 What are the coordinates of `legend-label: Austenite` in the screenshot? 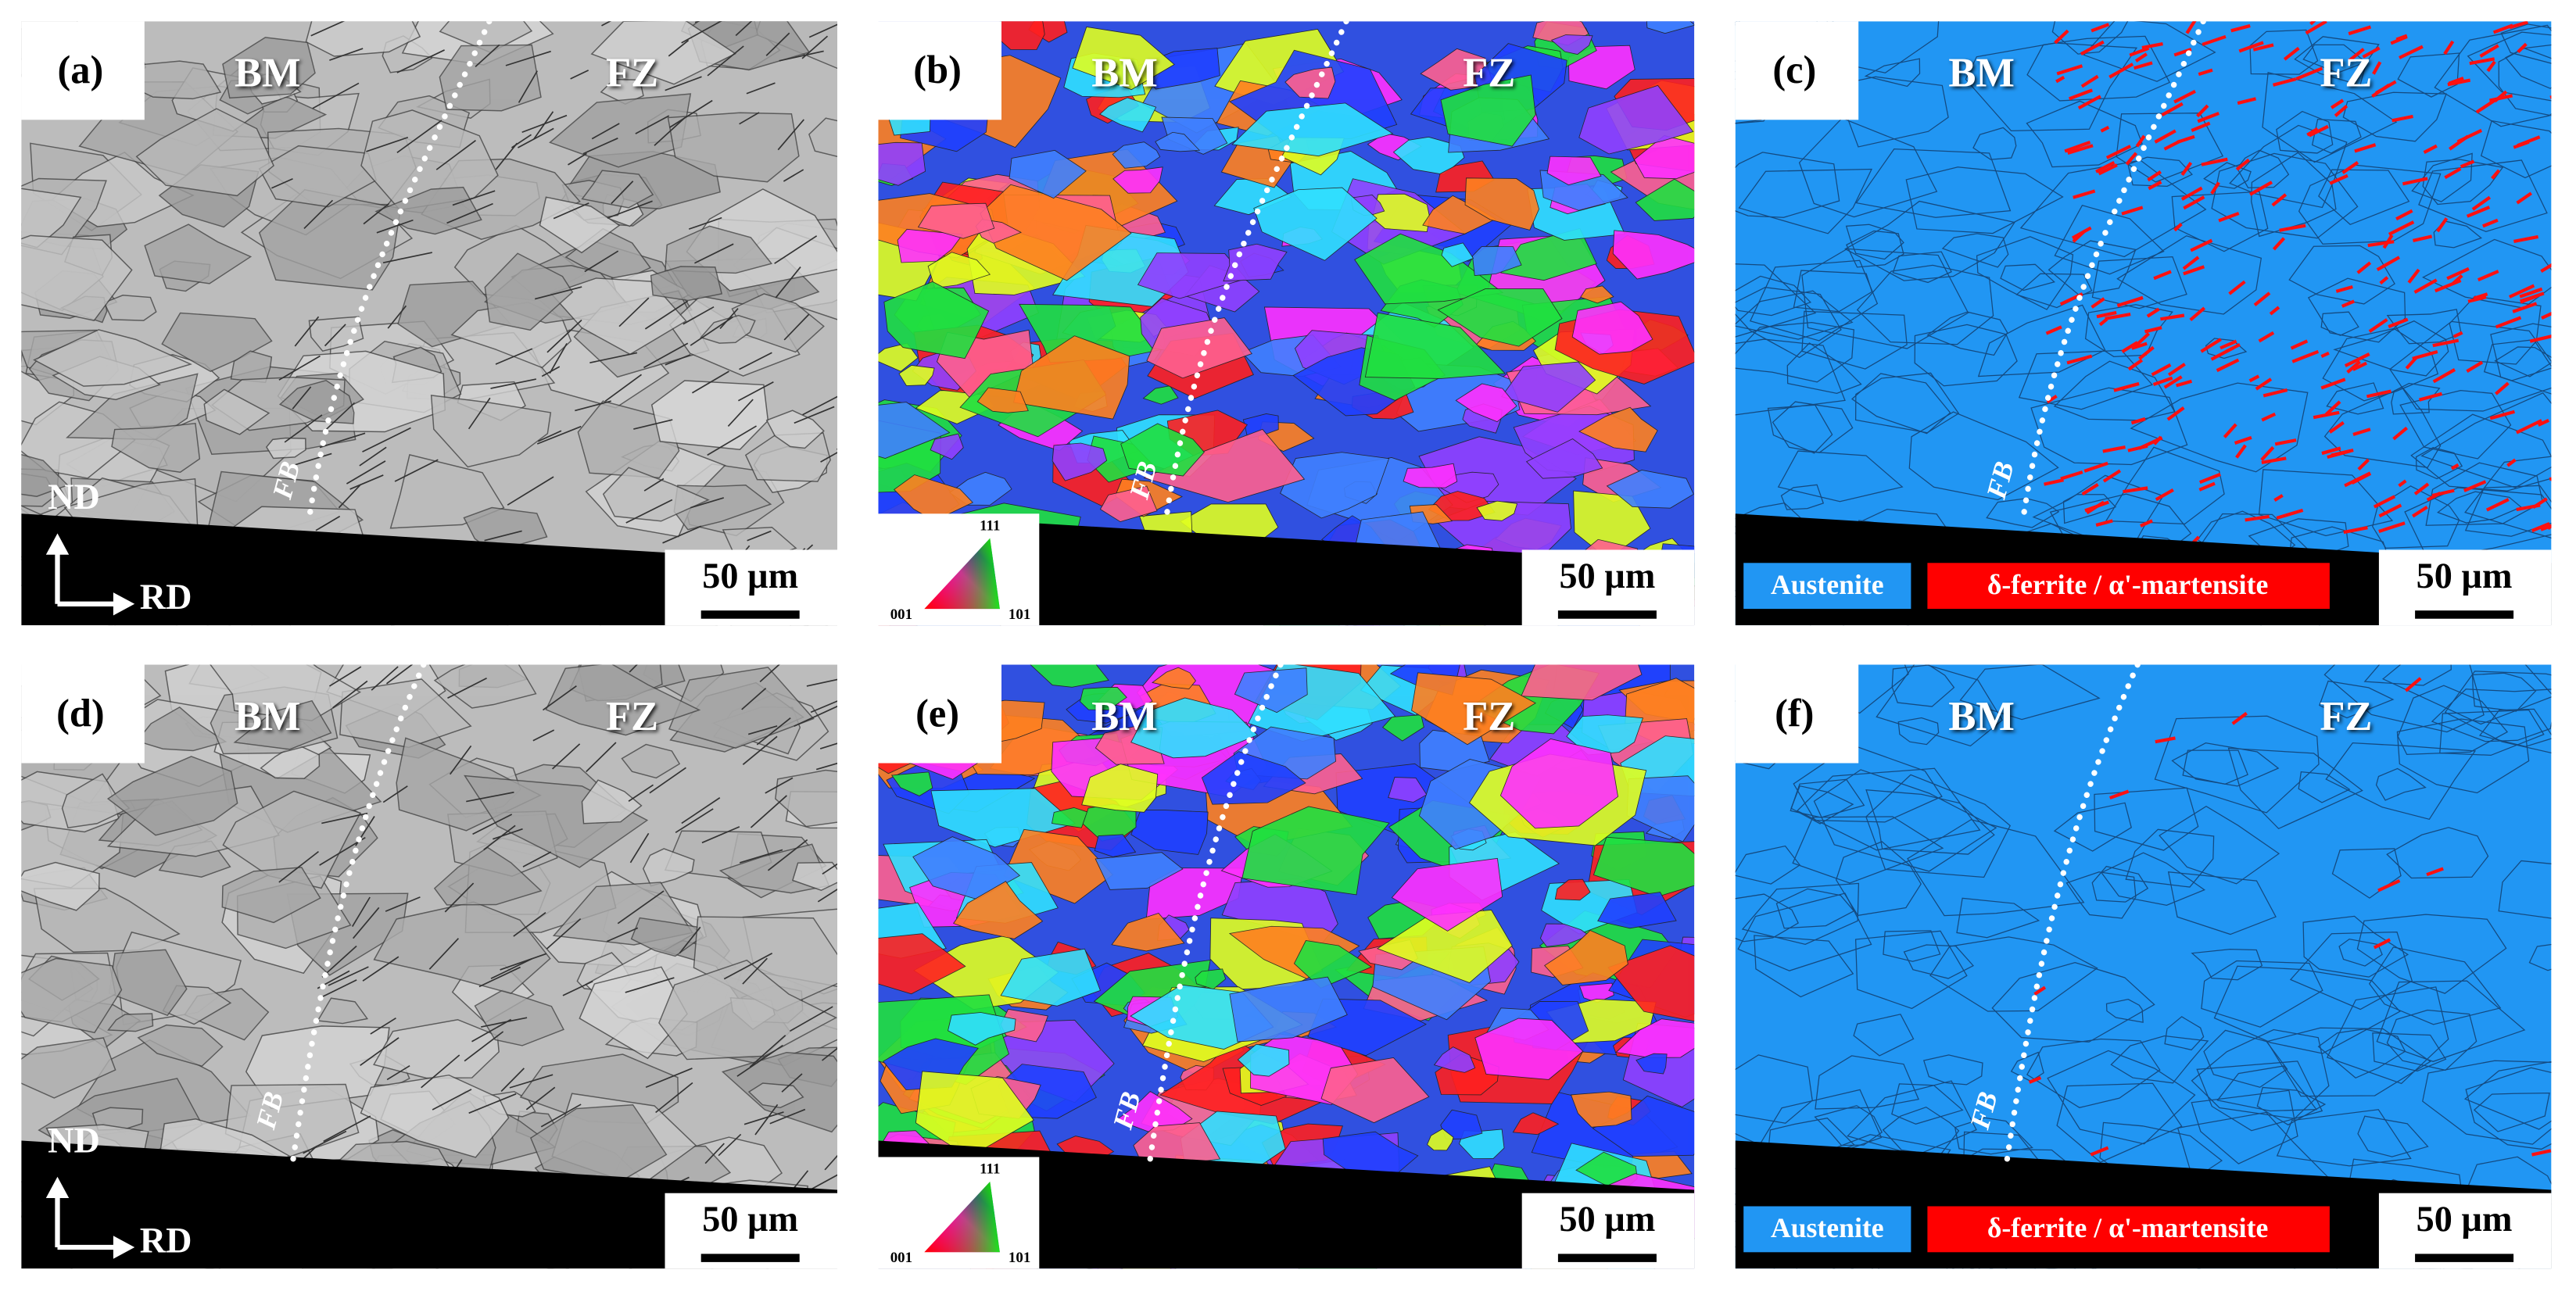 It's located at (1827, 584).